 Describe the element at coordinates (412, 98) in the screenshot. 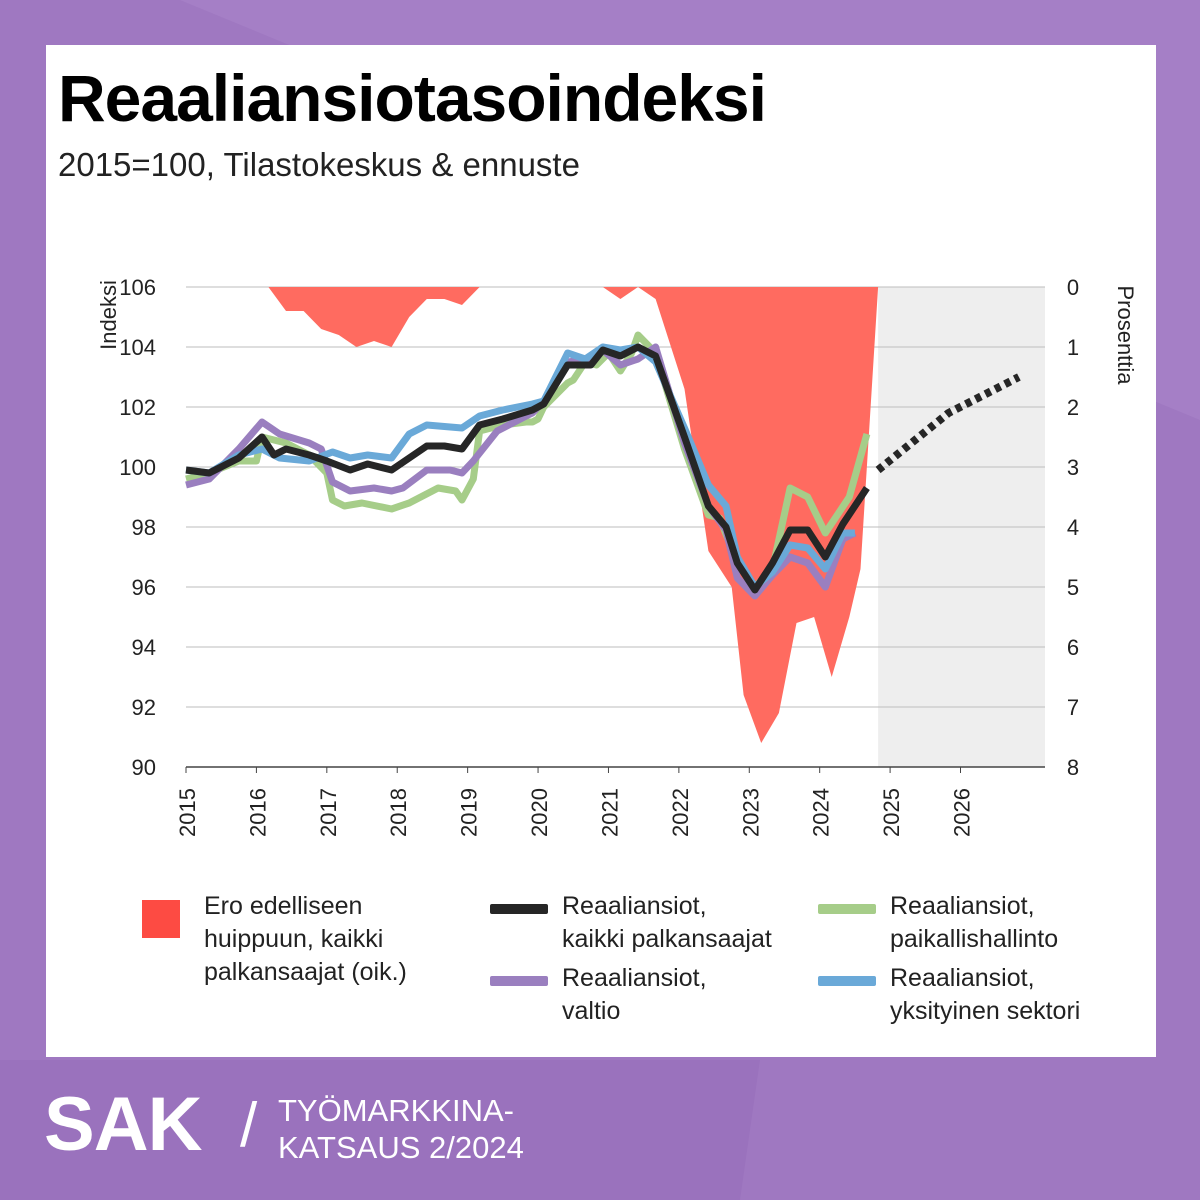

I see `chart-title: Reaaliansiotasoindeksi` at that location.